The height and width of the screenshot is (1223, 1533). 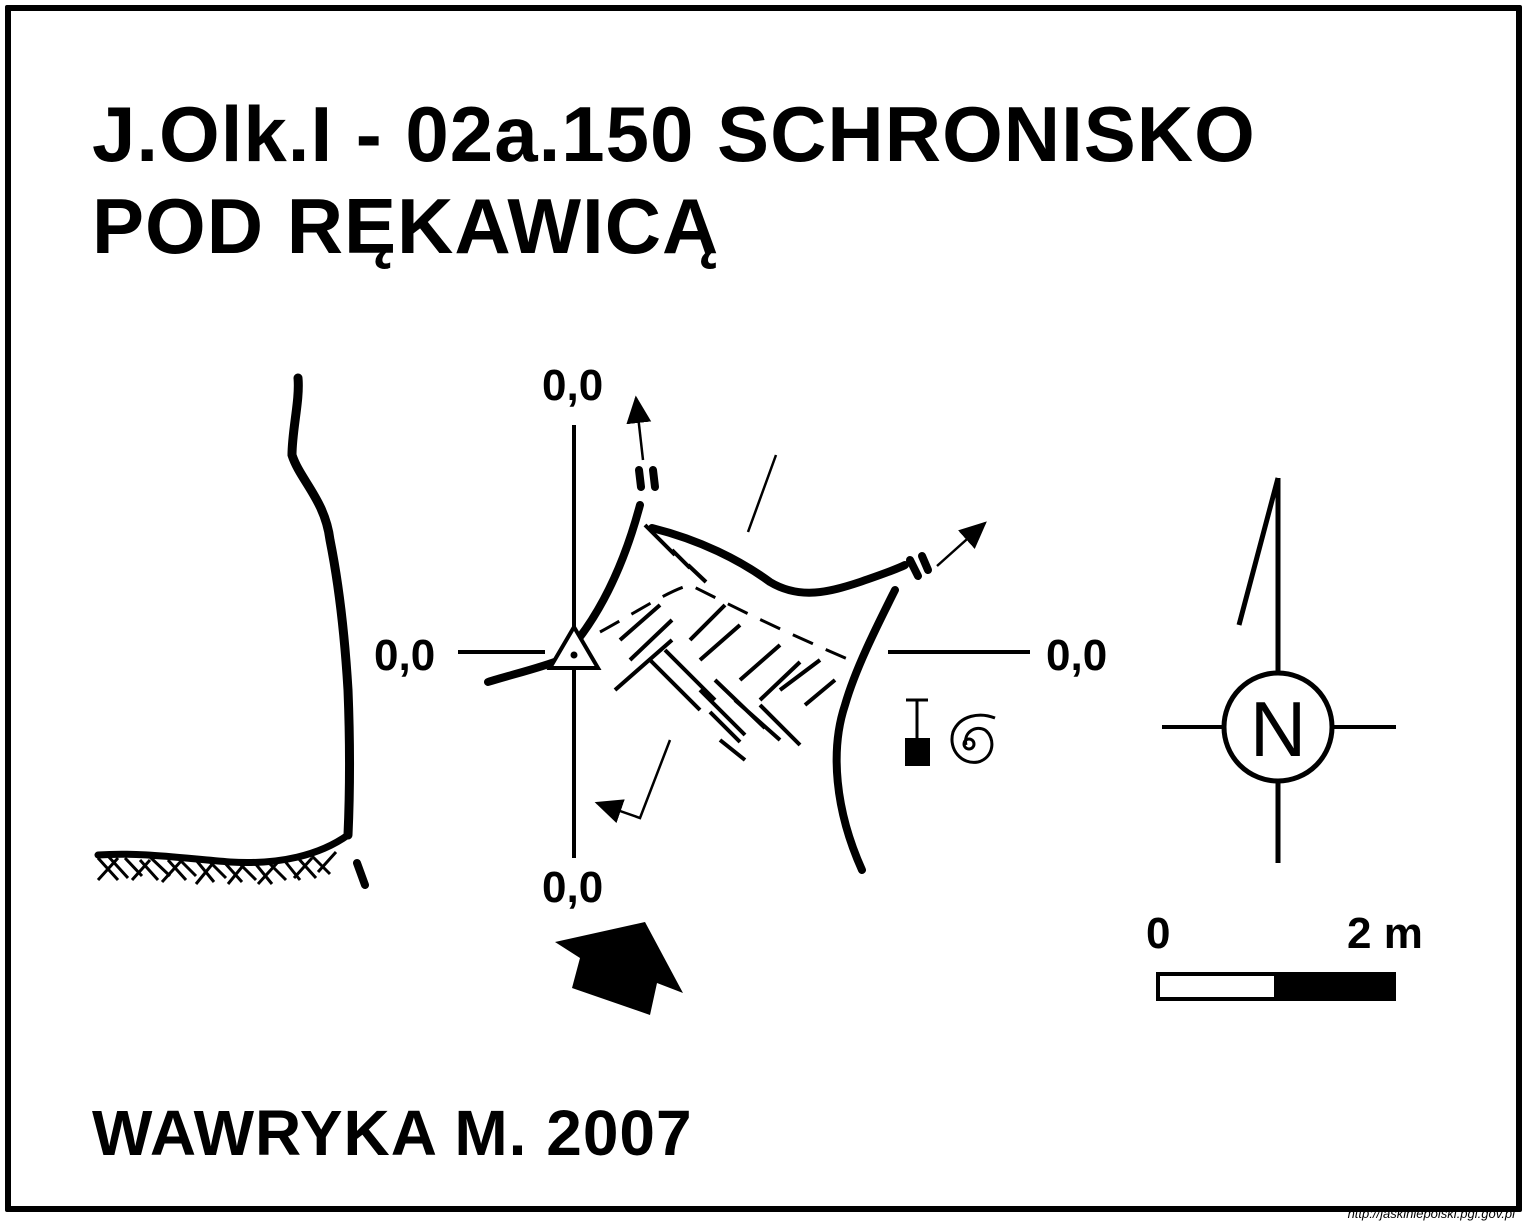 What do you see at coordinates (725, 622) in the screenshot?
I see `ceiling-lines` at bounding box center [725, 622].